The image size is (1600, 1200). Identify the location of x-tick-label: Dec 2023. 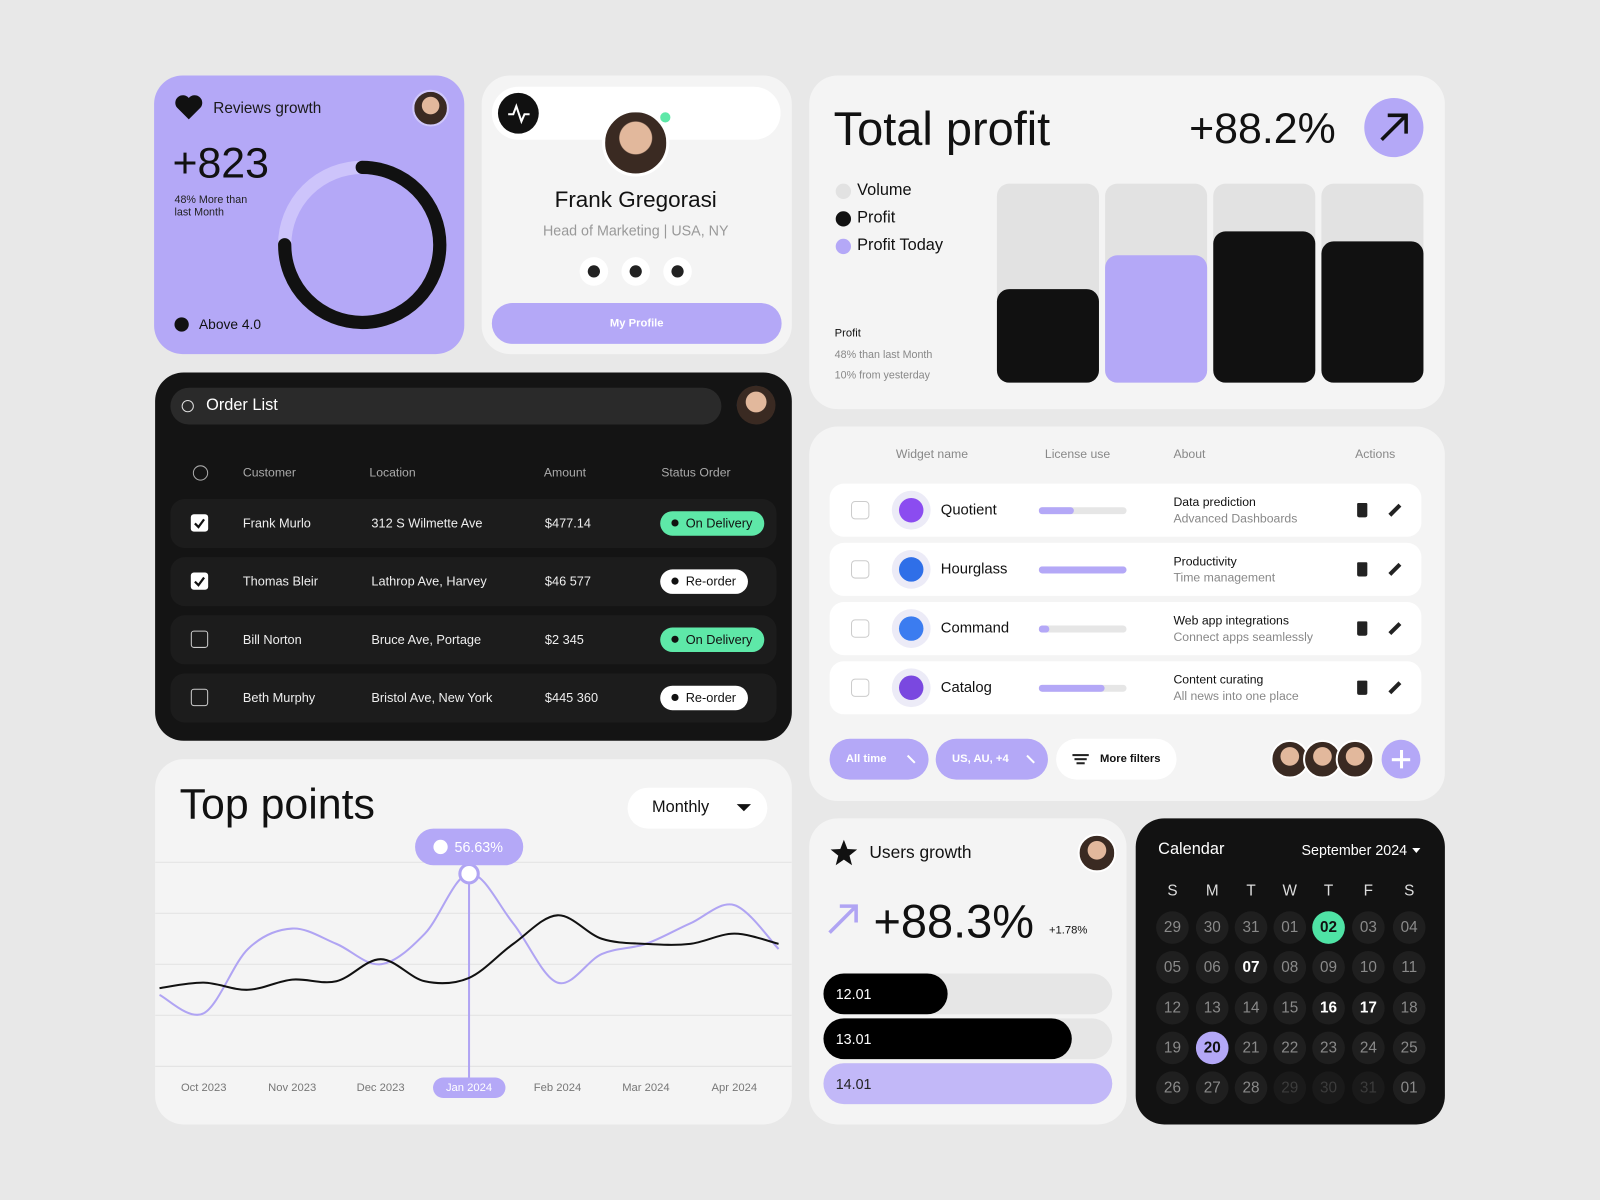
(380, 1087).